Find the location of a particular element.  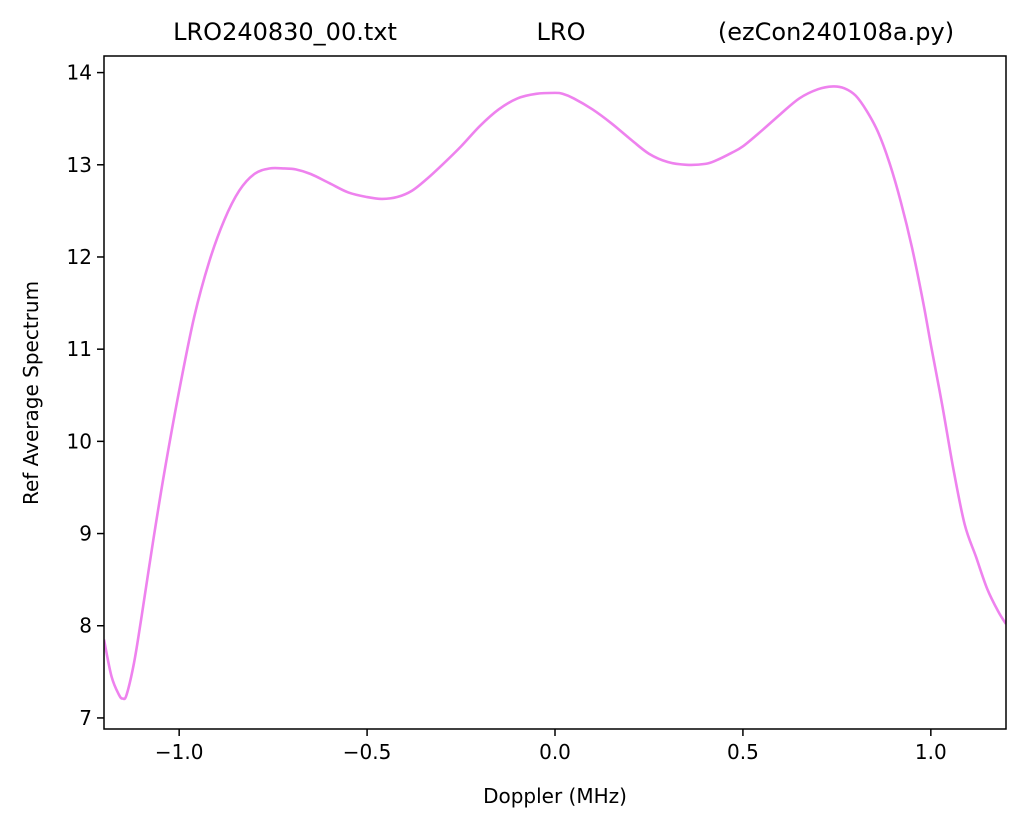

title-filename: LRO240830_00.txt is located at coordinates (285, 32).